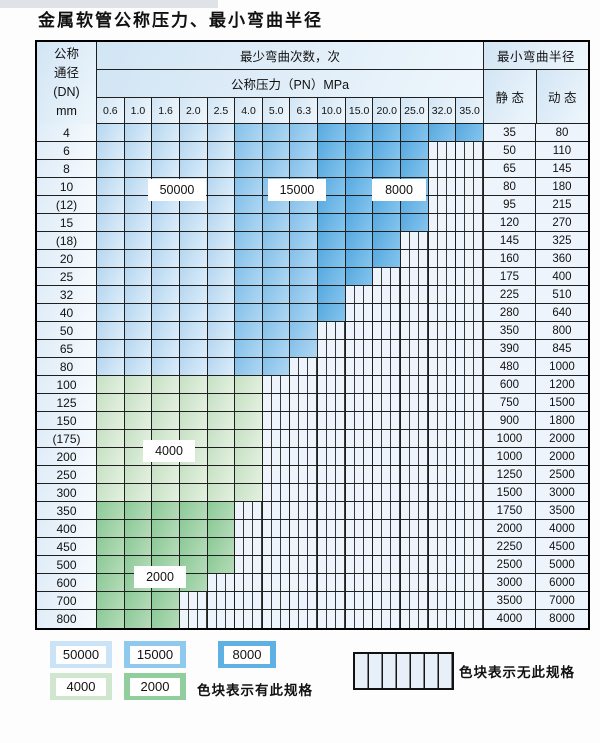 Image resolution: width=600 pixels, height=743 pixels. What do you see at coordinates (166, 110) in the screenshot?
I see `pressure-column-value: 1.6` at bounding box center [166, 110].